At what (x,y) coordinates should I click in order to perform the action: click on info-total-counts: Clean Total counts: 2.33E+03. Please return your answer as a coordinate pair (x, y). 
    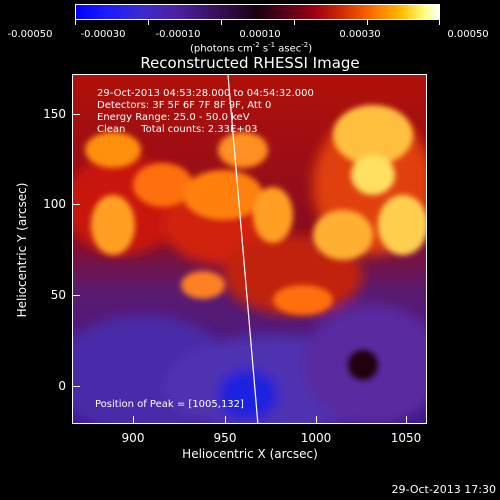
    Looking at the image, I should click on (177, 129).